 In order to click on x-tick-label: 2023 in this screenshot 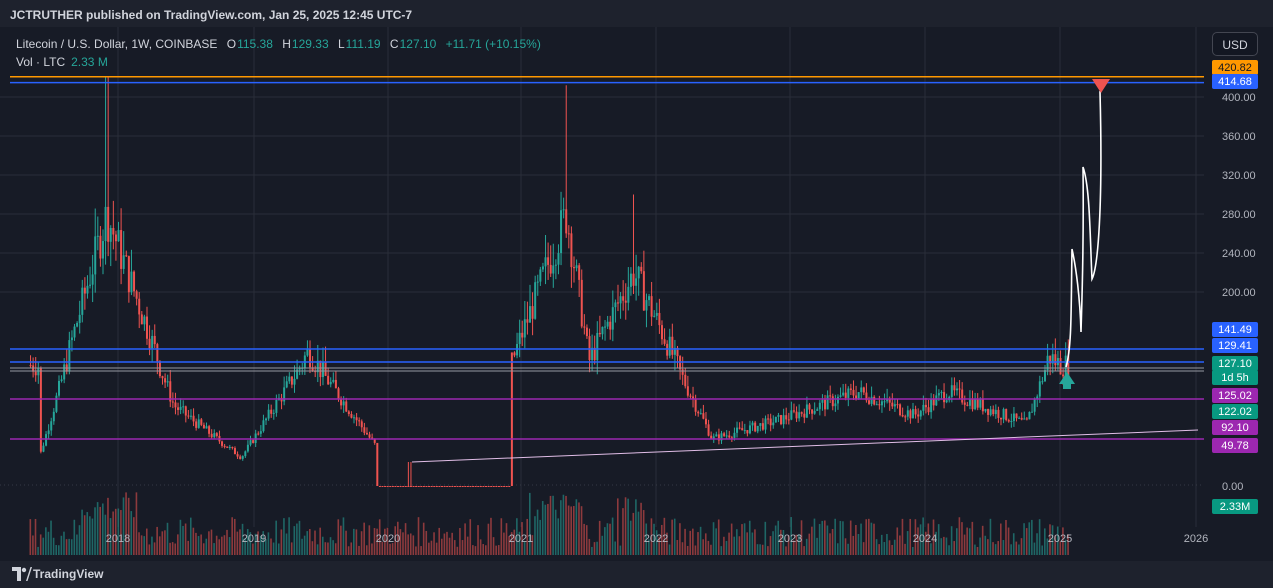, I will do `click(790, 539)`.